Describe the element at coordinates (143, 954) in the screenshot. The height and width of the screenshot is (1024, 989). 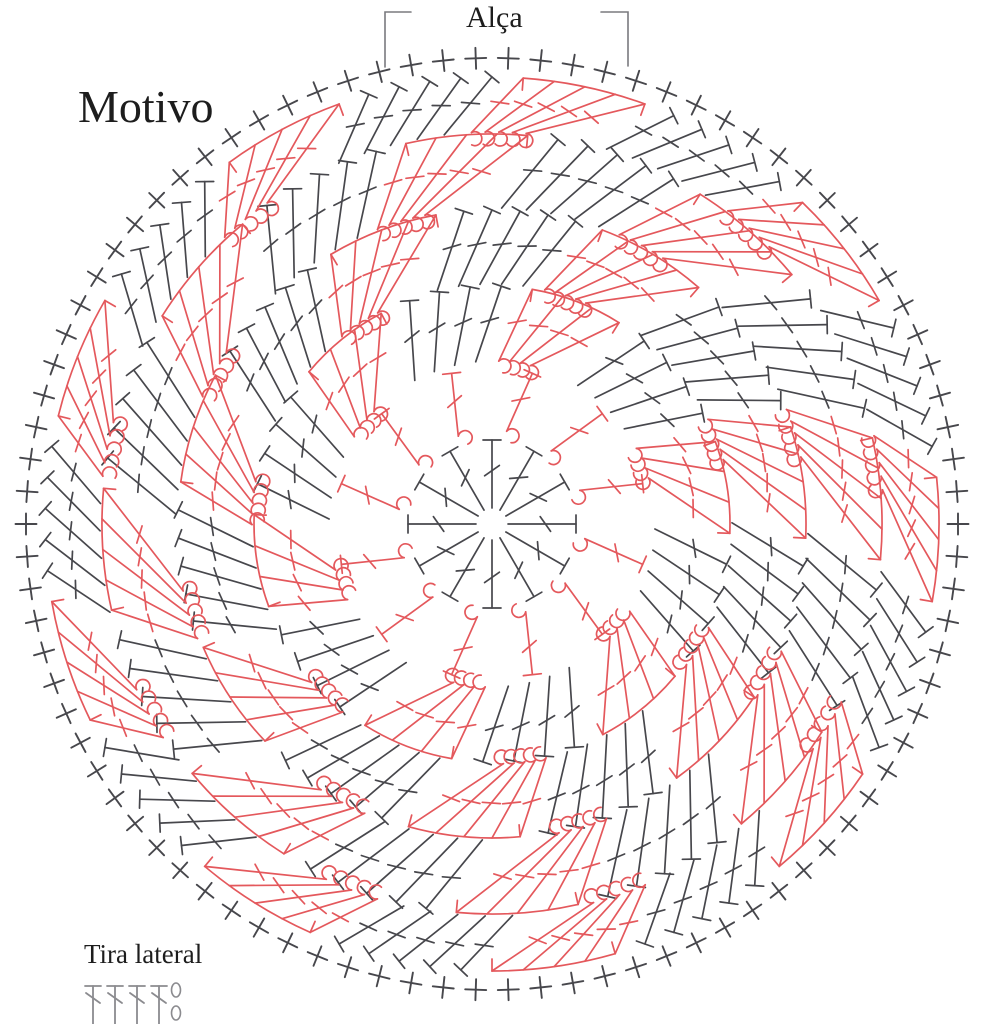
I see `side-strip-label: Tira lateral` at that location.